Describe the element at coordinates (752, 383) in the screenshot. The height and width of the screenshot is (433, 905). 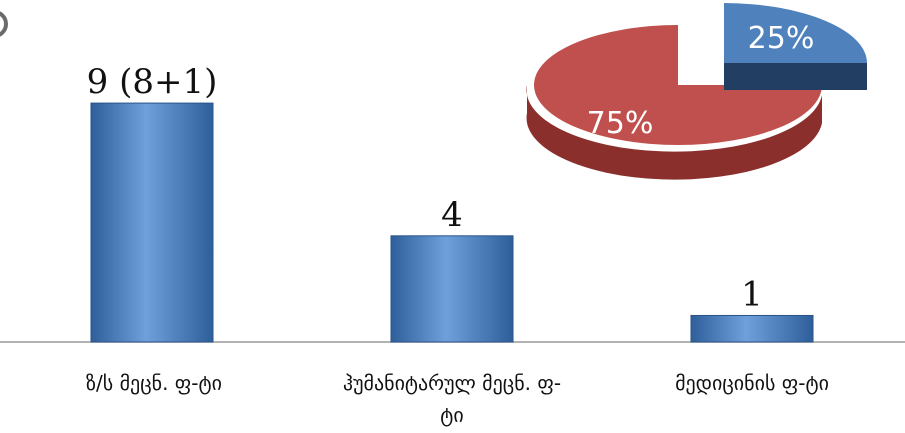
I see `category-label-2: მედიცინის ფ-ტი` at that location.